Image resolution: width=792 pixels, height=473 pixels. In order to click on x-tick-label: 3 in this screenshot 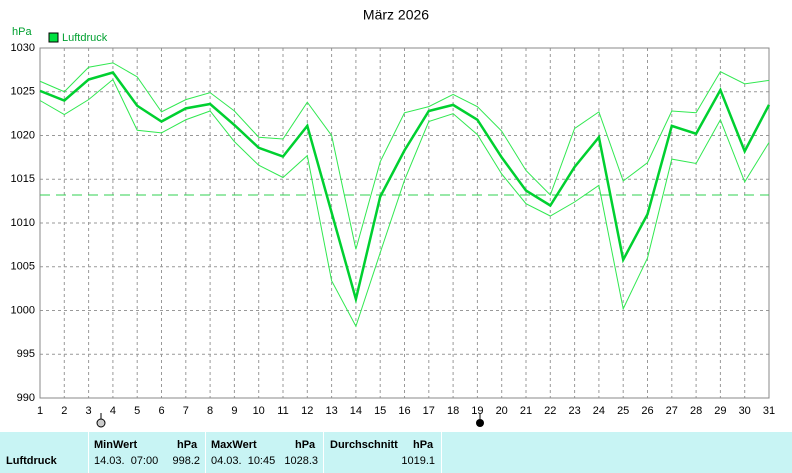, I will do `click(89, 411)`.